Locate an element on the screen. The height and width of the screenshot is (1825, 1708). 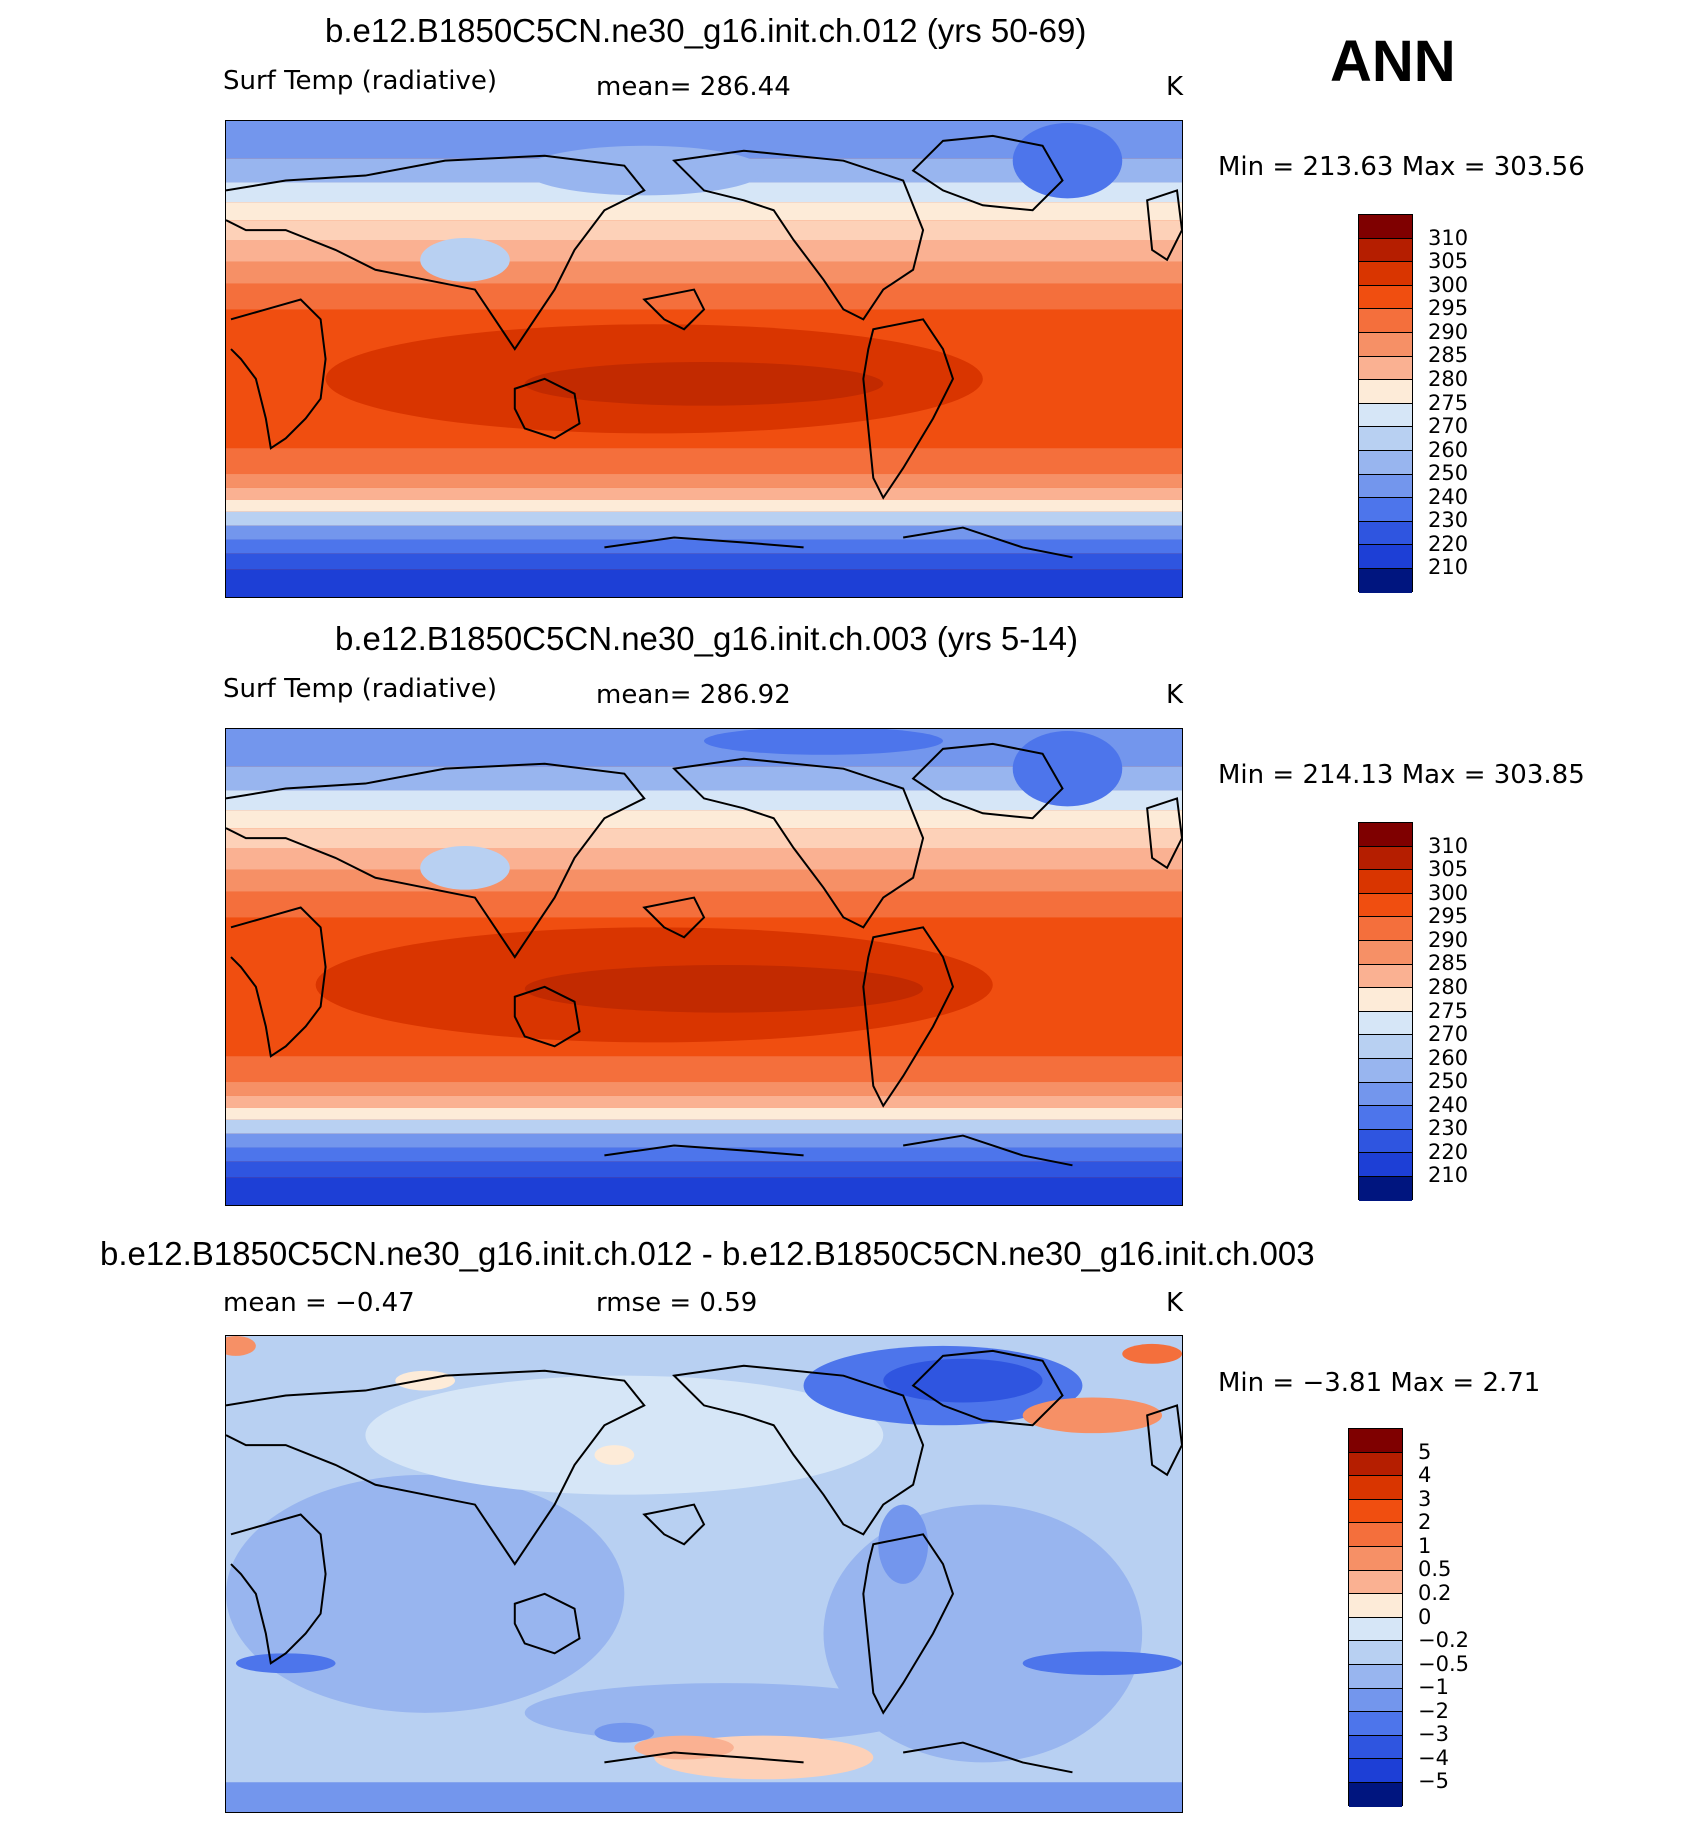
colorbar-label: −5 is located at coordinates (1433, 1781).